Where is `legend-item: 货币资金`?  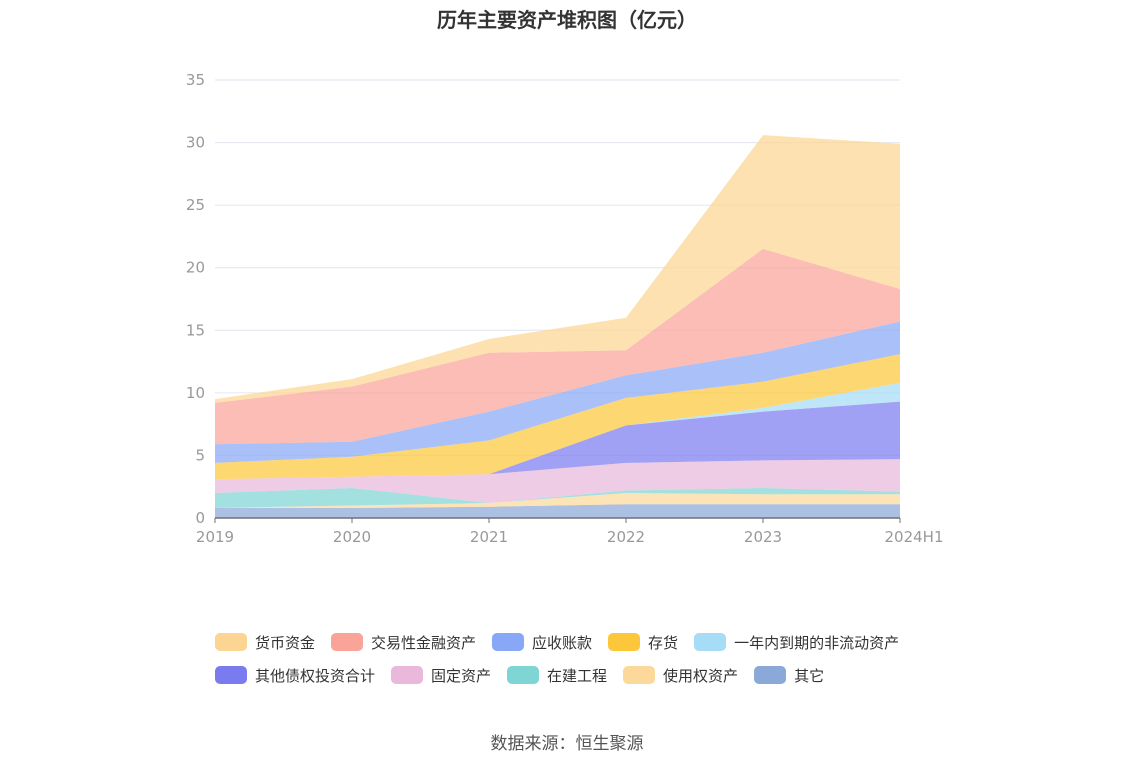 legend-item: 货币资金 is located at coordinates (265, 642).